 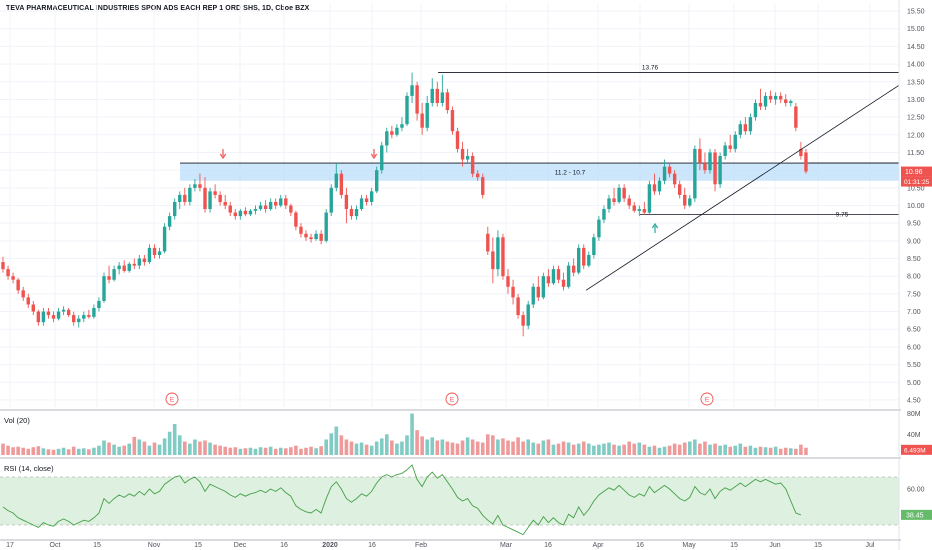 I want to click on price-tick-label: 9.00, so click(x=914, y=241).